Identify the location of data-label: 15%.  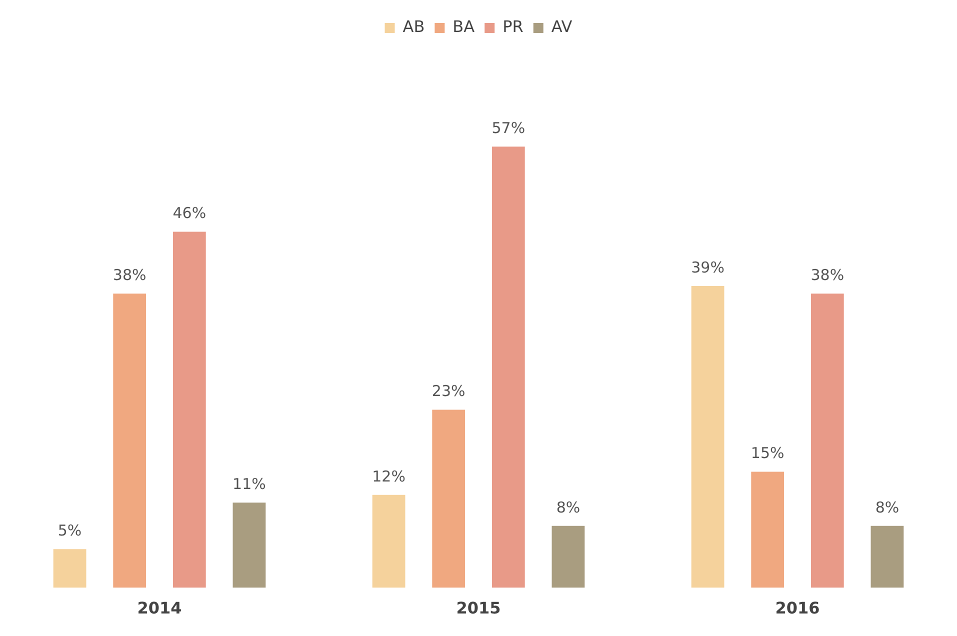
(767, 453).